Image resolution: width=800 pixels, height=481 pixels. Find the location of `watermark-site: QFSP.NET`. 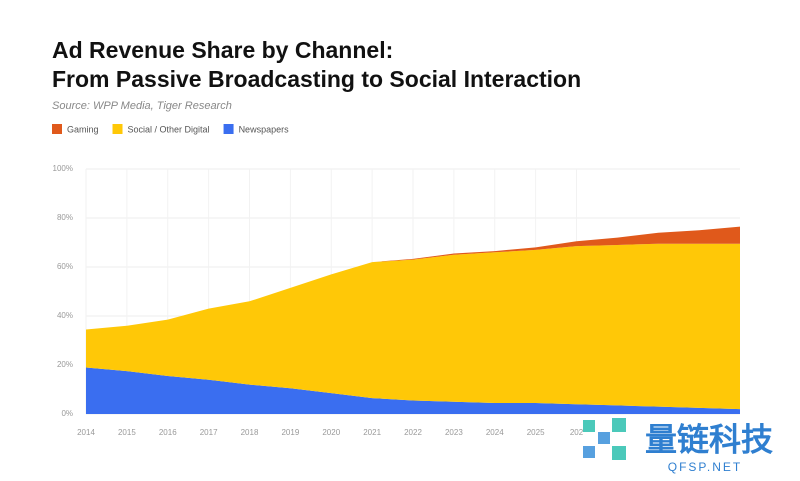

watermark-site: QFSP.NET is located at coordinates (705, 467).